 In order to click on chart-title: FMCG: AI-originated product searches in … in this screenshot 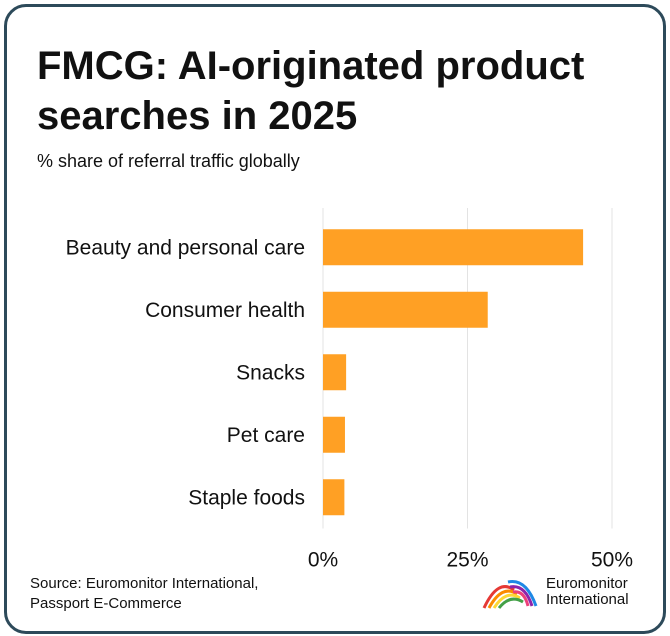, I will do `click(311, 91)`.